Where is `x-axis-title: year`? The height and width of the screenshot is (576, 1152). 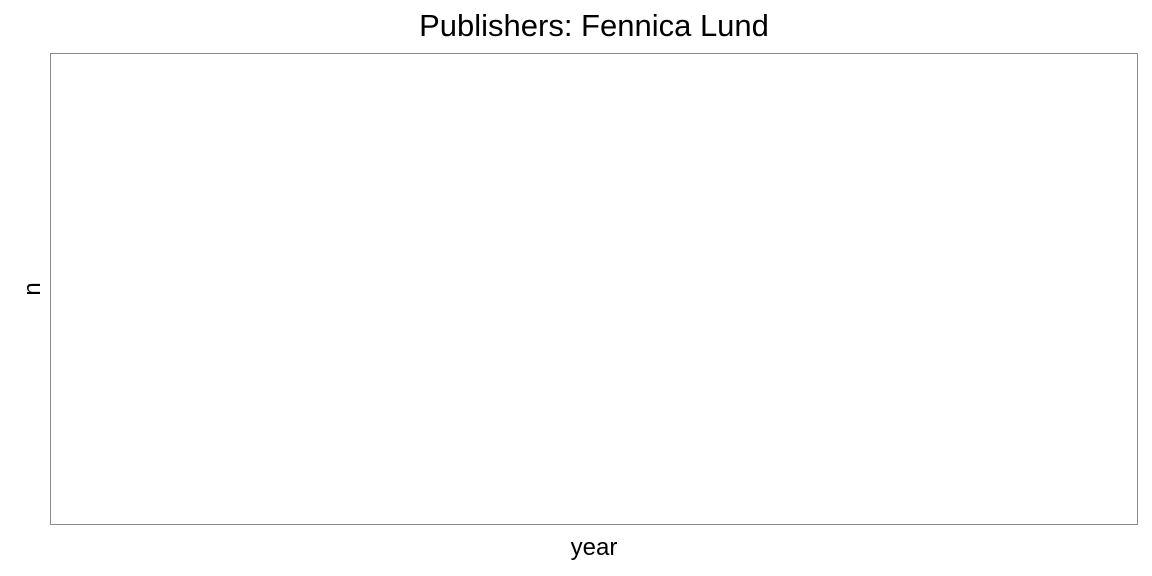 x-axis-title: year is located at coordinates (594, 547).